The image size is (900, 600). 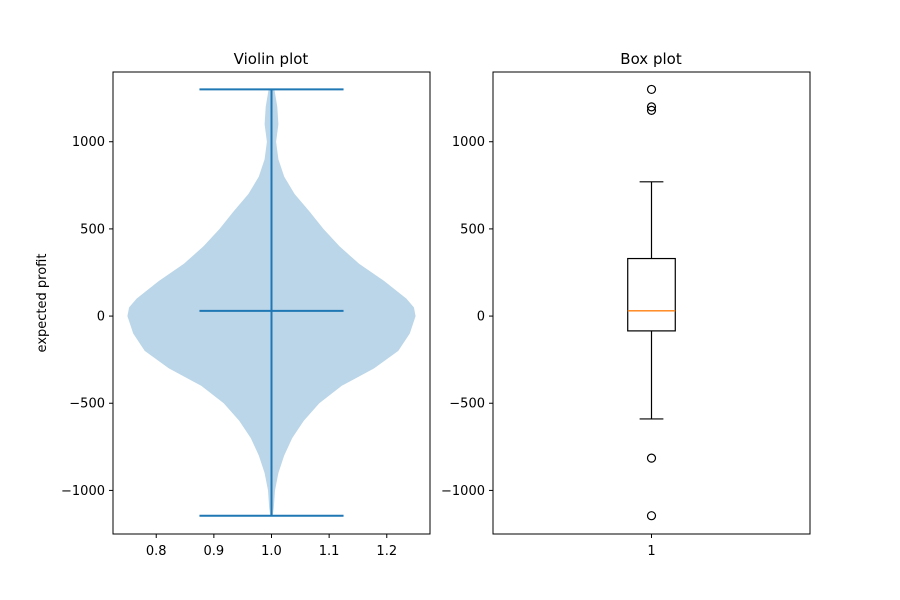 I want to click on violin-ytick-label: 0, so click(x=101, y=317).